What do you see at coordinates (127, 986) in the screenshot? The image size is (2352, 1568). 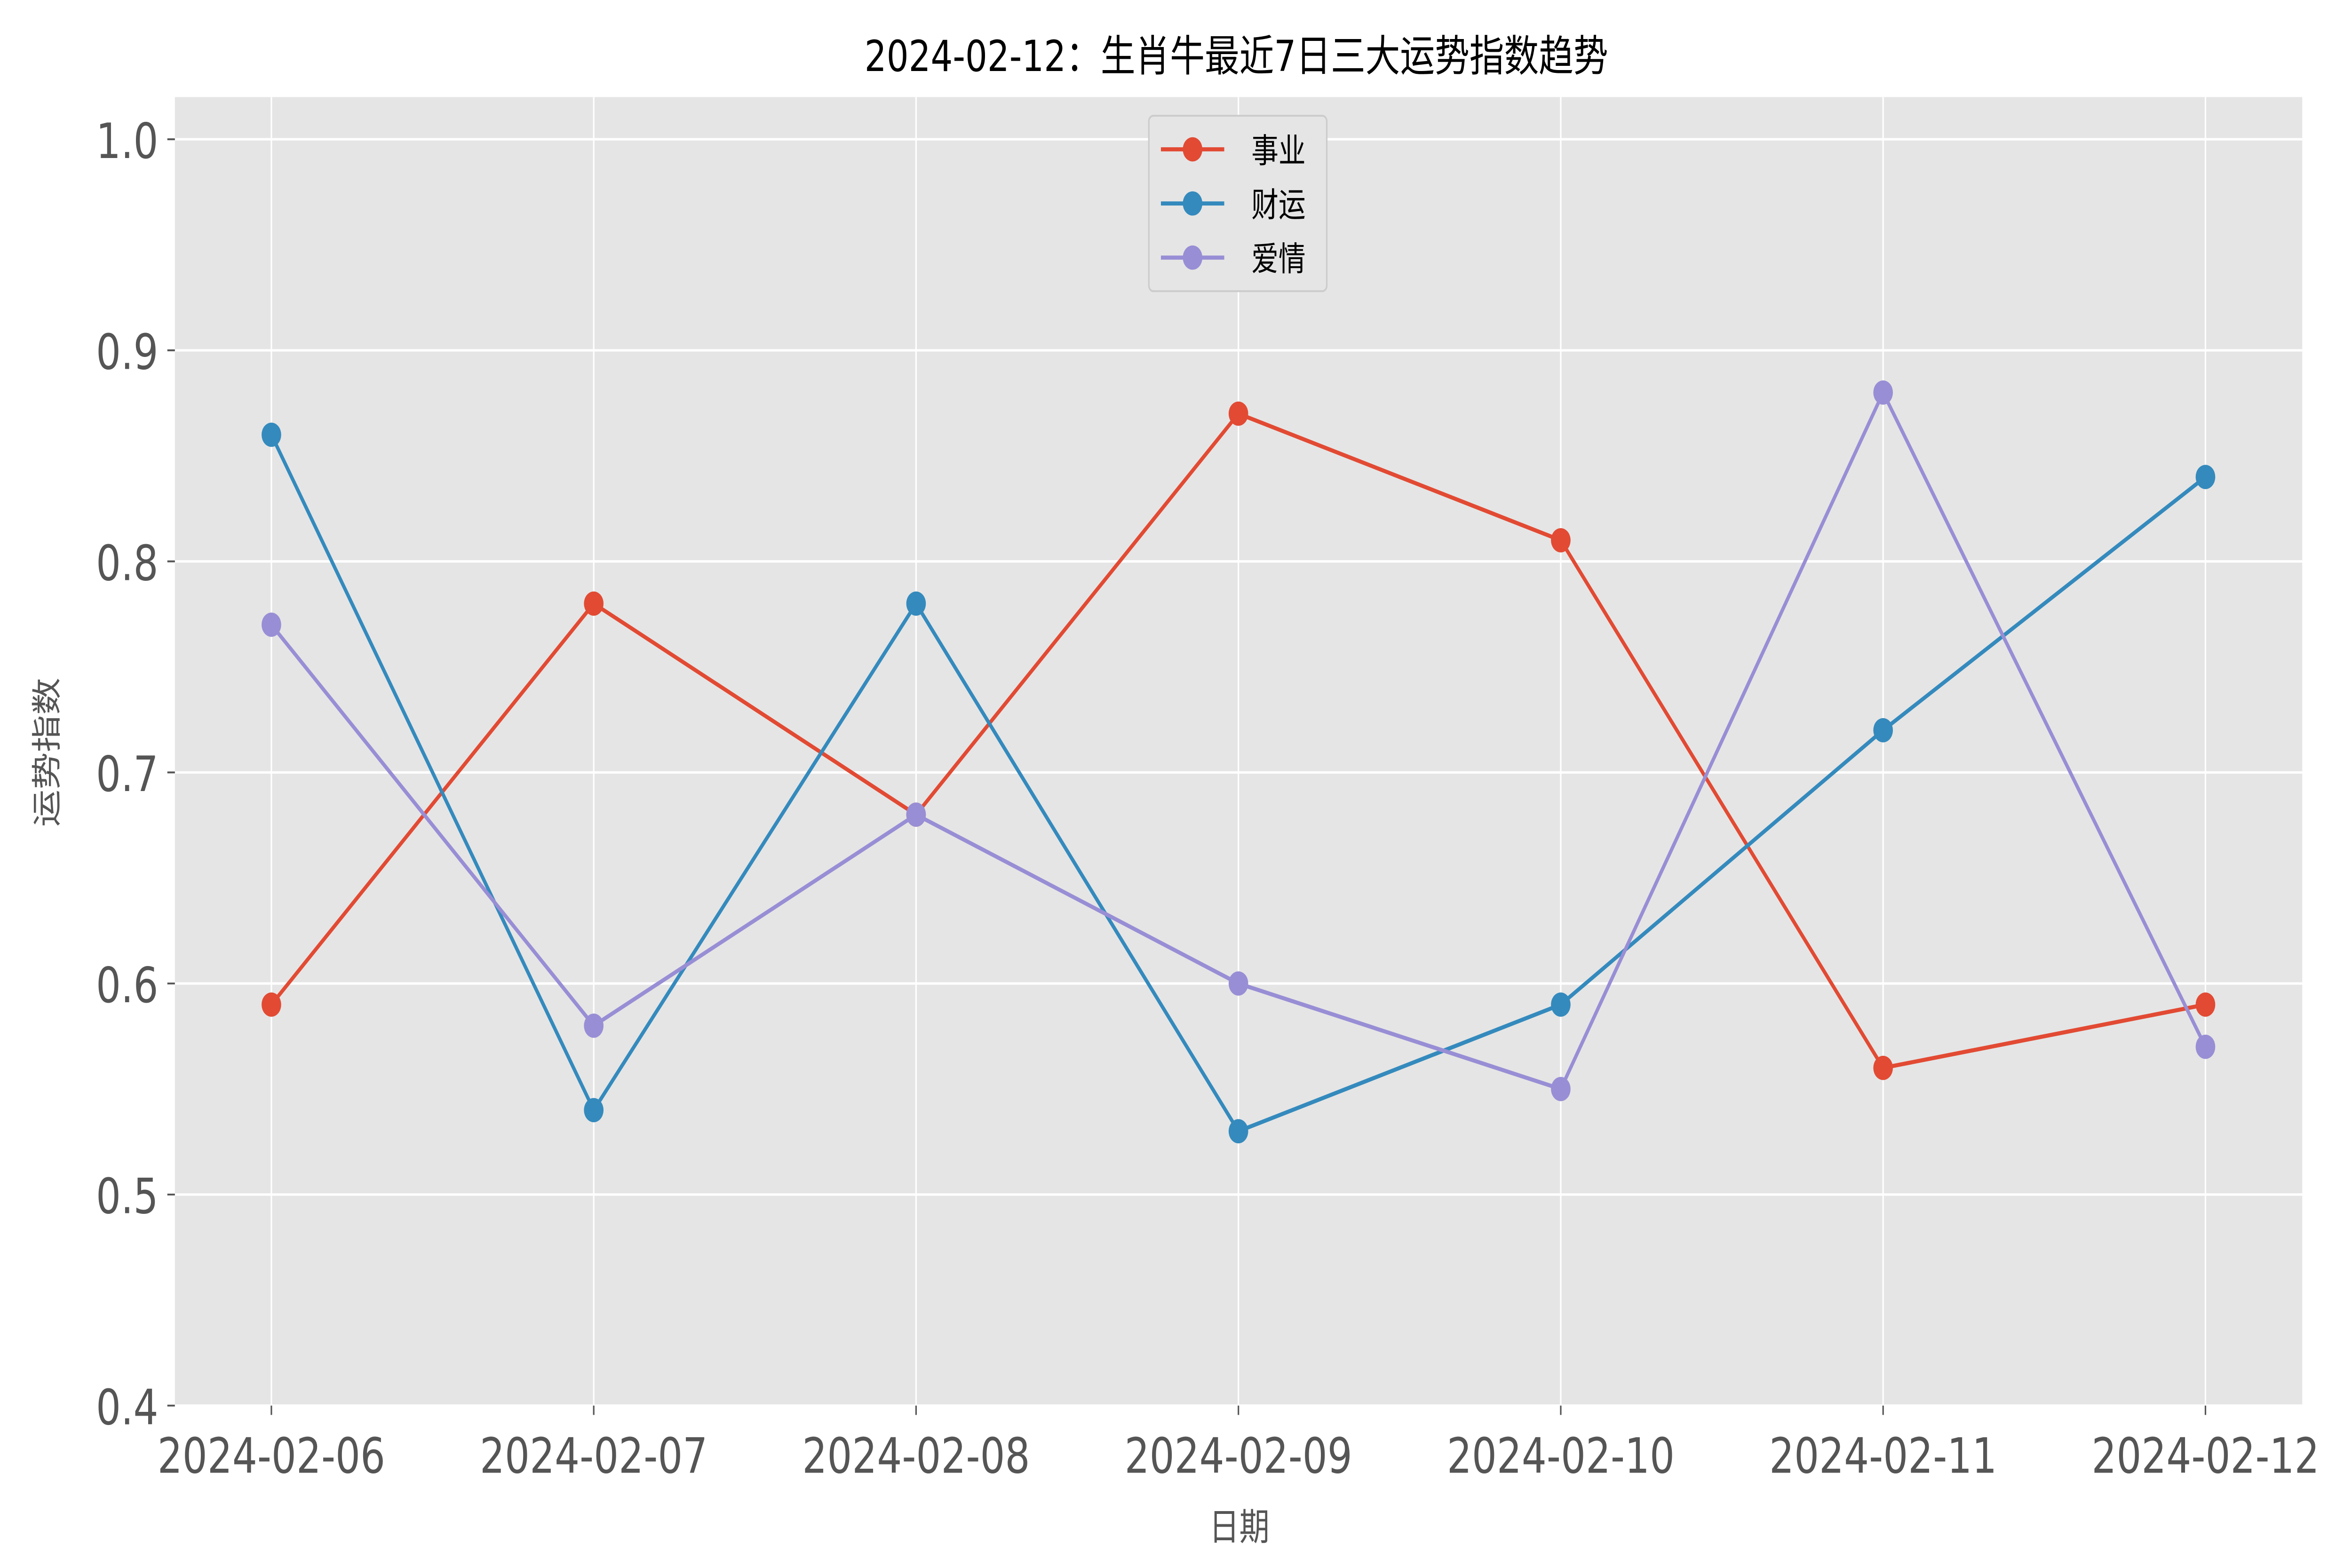 I see `y-tick-label: 0.6` at bounding box center [127, 986].